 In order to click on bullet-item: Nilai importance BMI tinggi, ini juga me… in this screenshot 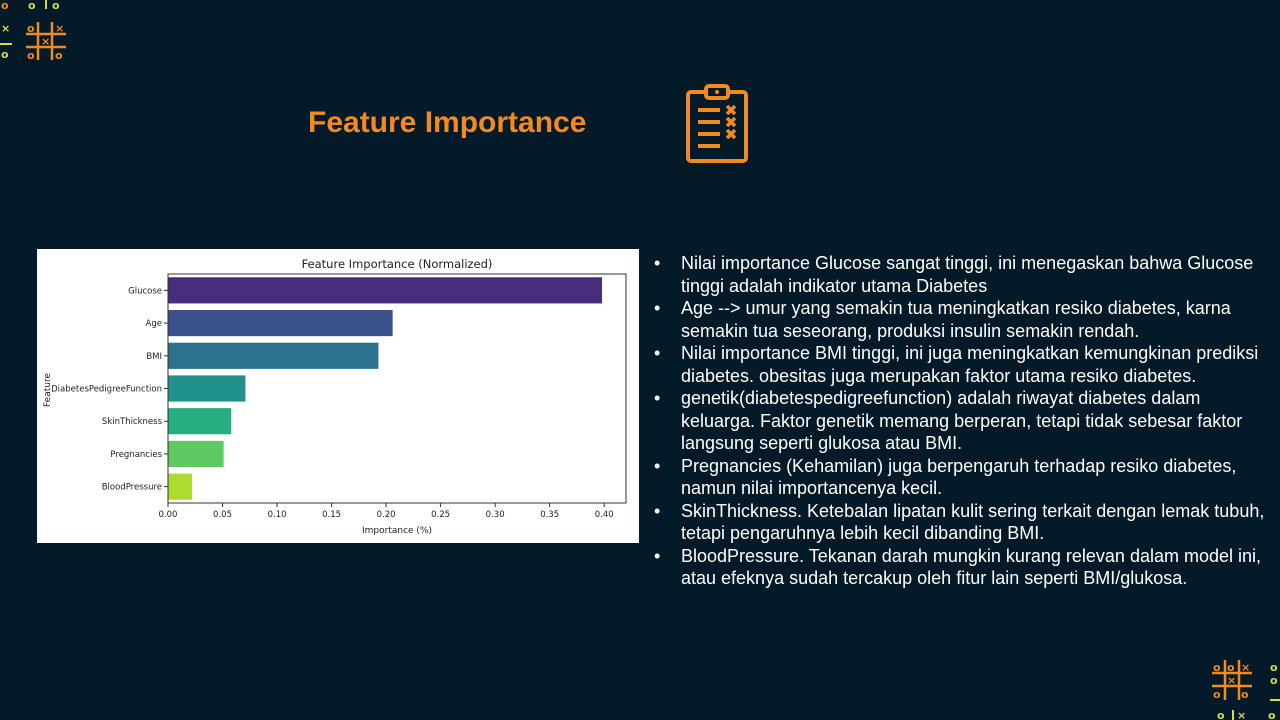, I will do `click(959, 364)`.